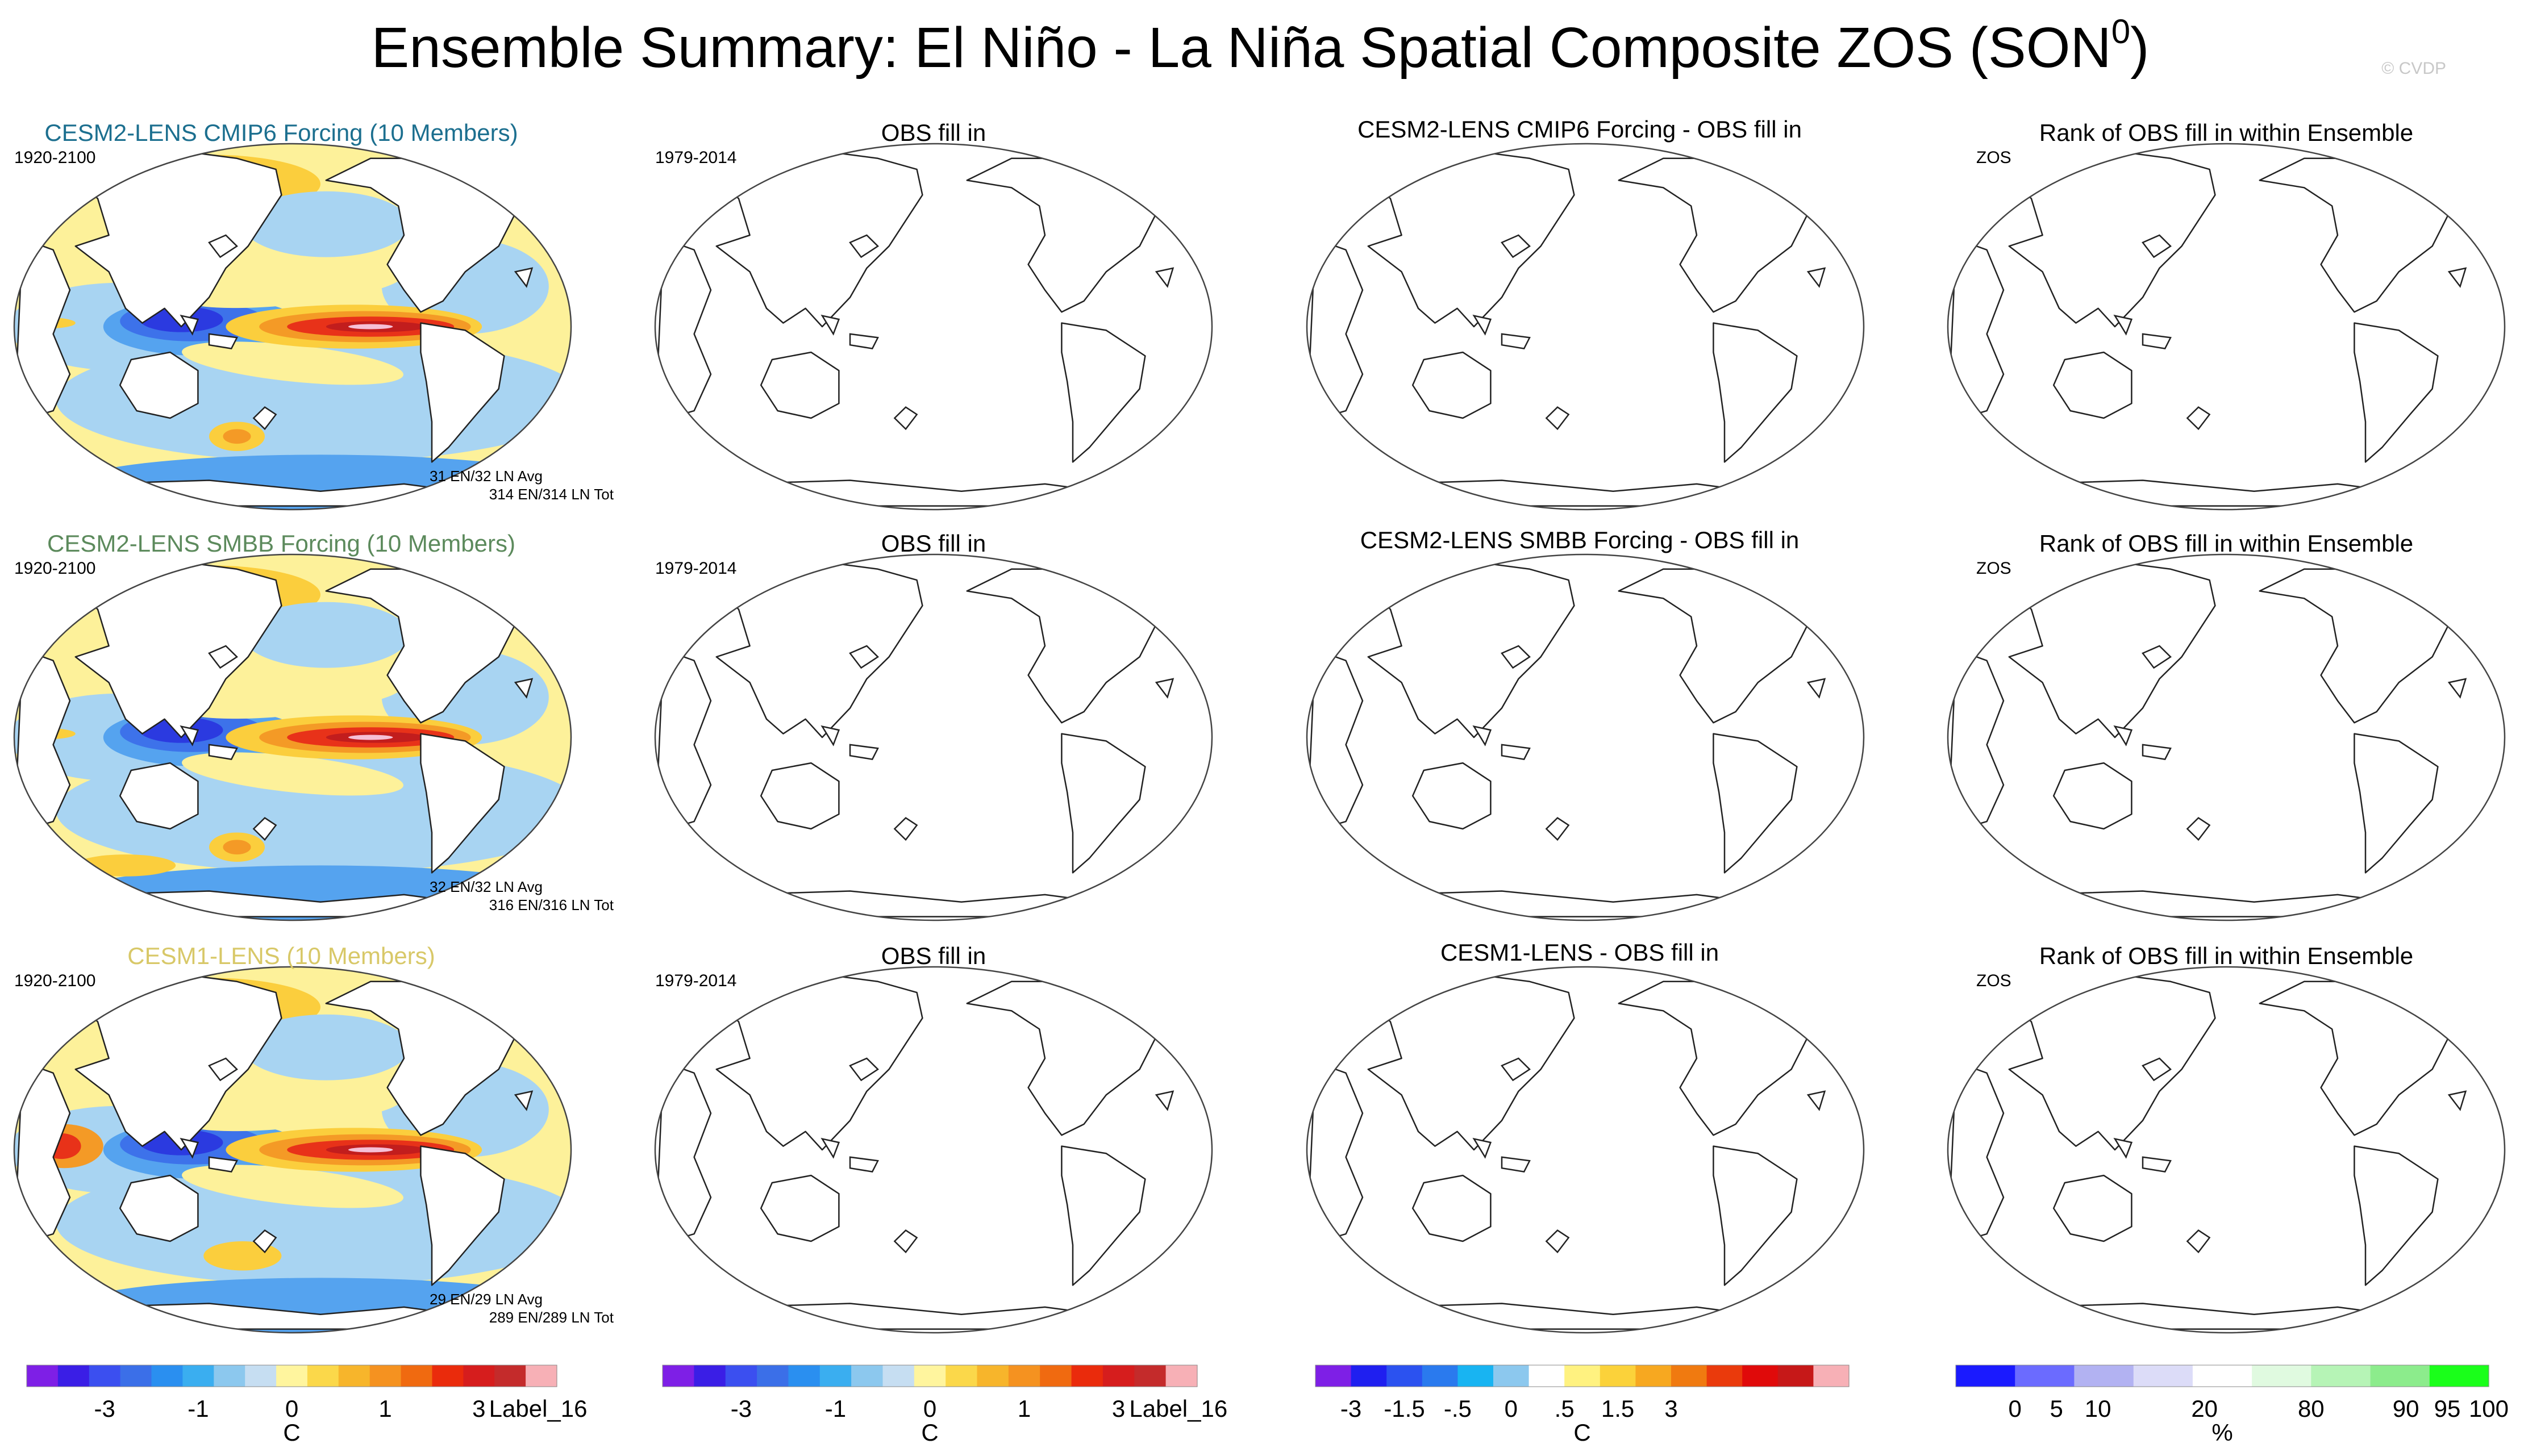 The width and height of the screenshot is (2524, 1456). What do you see at coordinates (1579, 952) in the screenshot?
I see `panel-title: CESM1-LENS - OBS fill in` at bounding box center [1579, 952].